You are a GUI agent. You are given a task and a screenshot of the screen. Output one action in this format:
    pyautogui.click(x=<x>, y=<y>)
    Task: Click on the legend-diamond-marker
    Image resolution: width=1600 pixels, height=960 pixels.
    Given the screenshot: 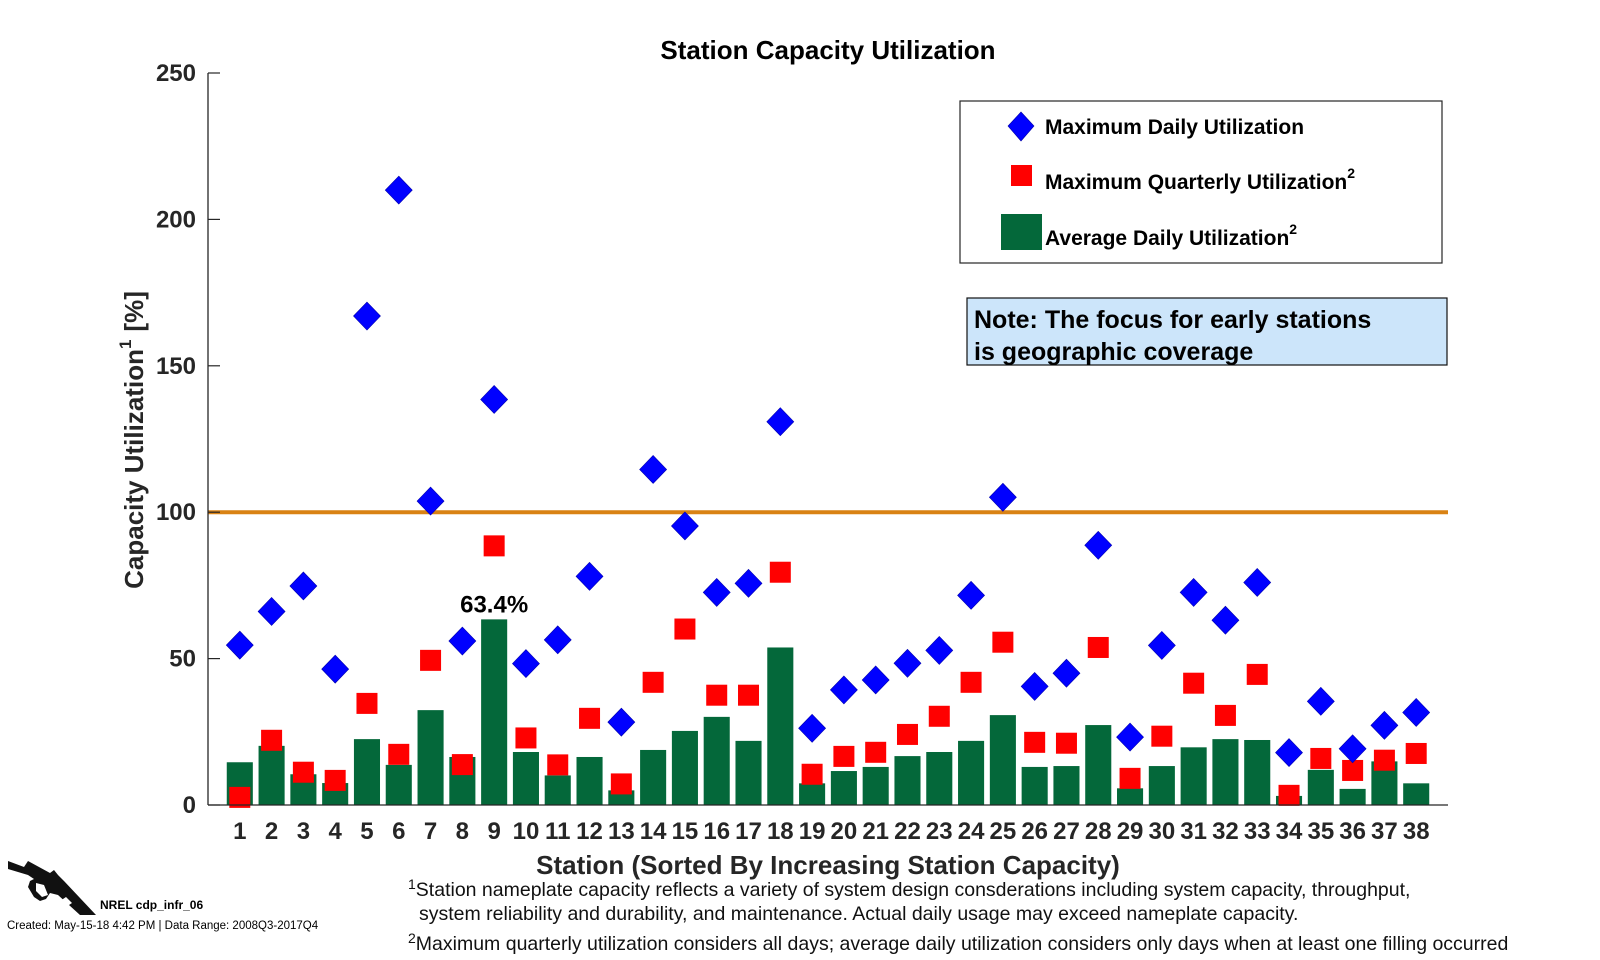 What is the action you would take?
    pyautogui.click(x=1021, y=126)
    